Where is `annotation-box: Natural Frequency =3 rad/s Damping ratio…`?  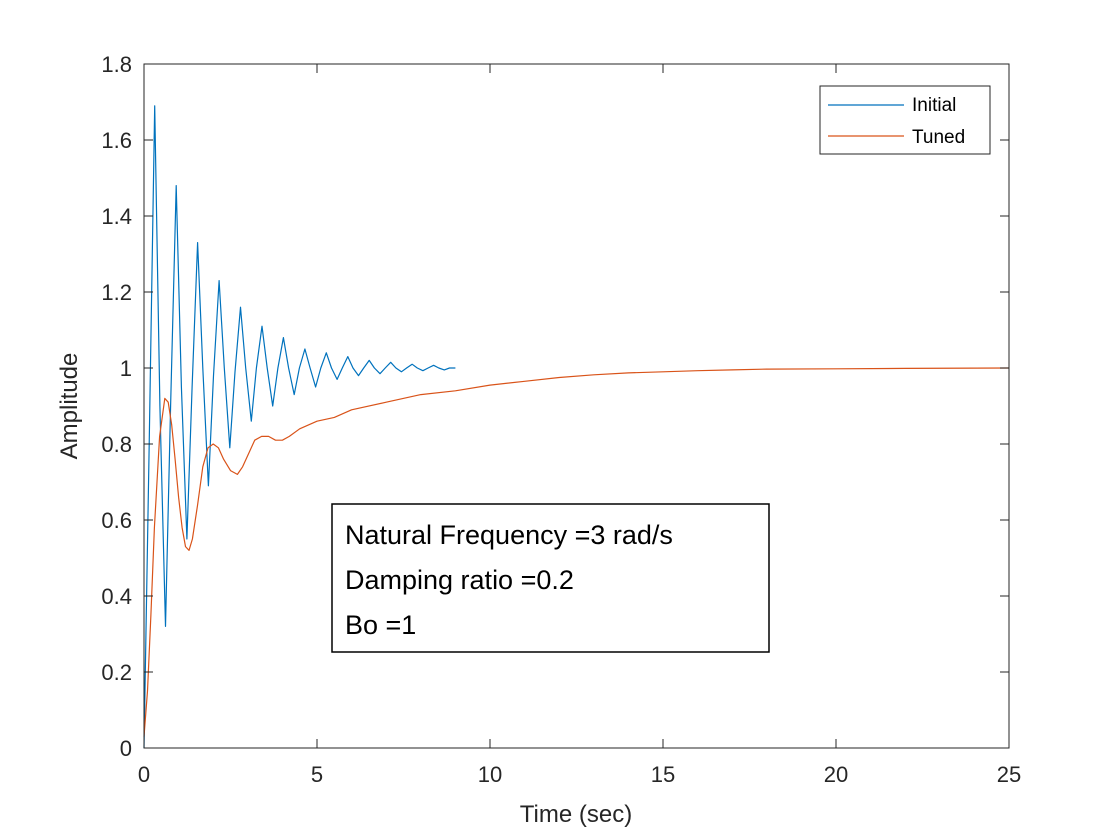 annotation-box: Natural Frequency =3 rad/s Damping ratio… is located at coordinates (550, 578).